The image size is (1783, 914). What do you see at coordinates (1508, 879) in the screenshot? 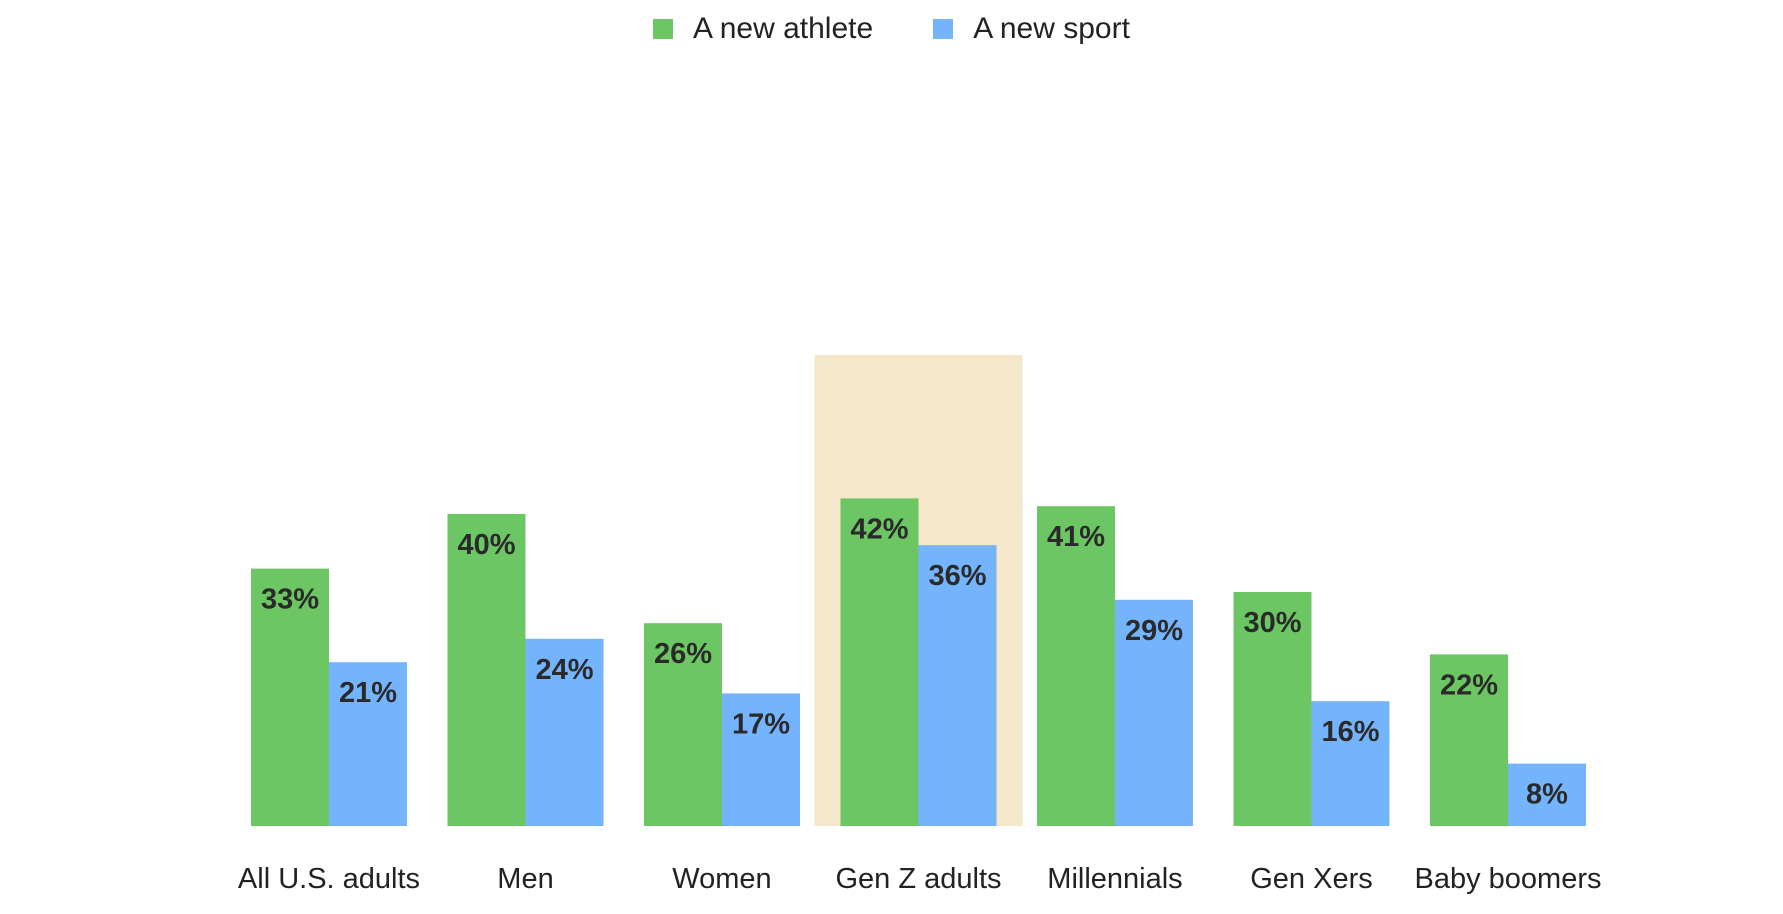
I see `category-label-6: Baby boomers` at bounding box center [1508, 879].